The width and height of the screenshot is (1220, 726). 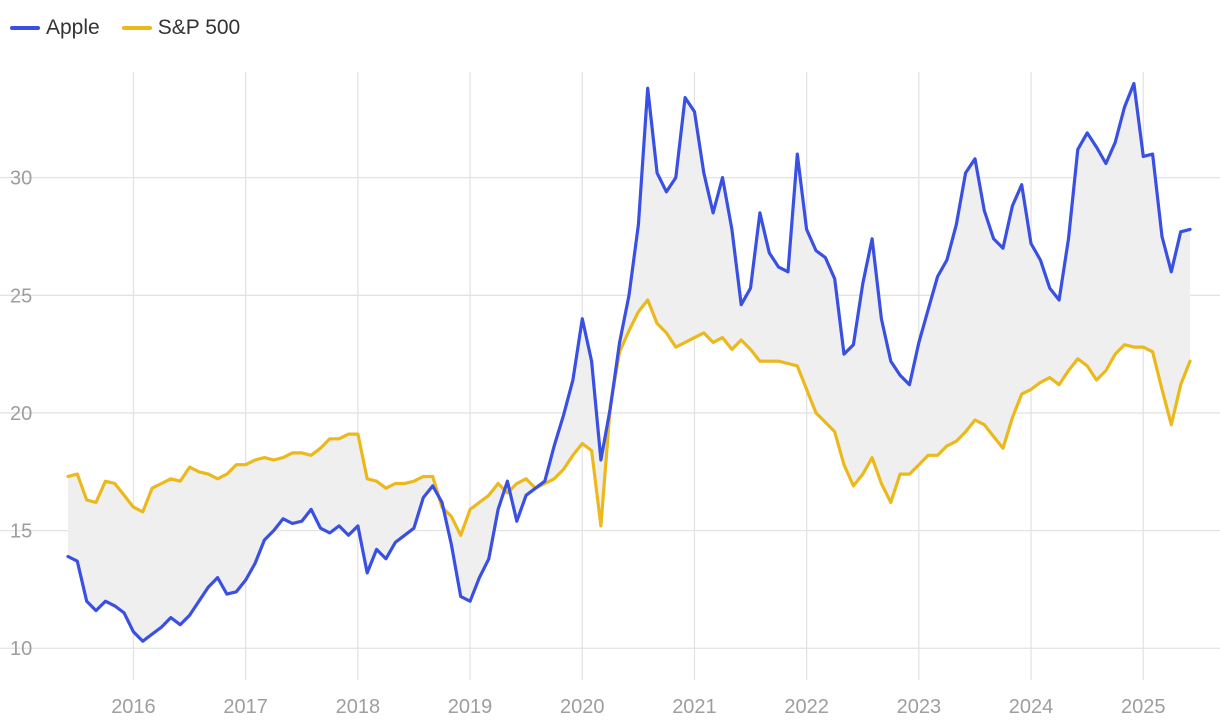 What do you see at coordinates (25, 28) in the screenshot?
I see `legend-swatch-apple` at bounding box center [25, 28].